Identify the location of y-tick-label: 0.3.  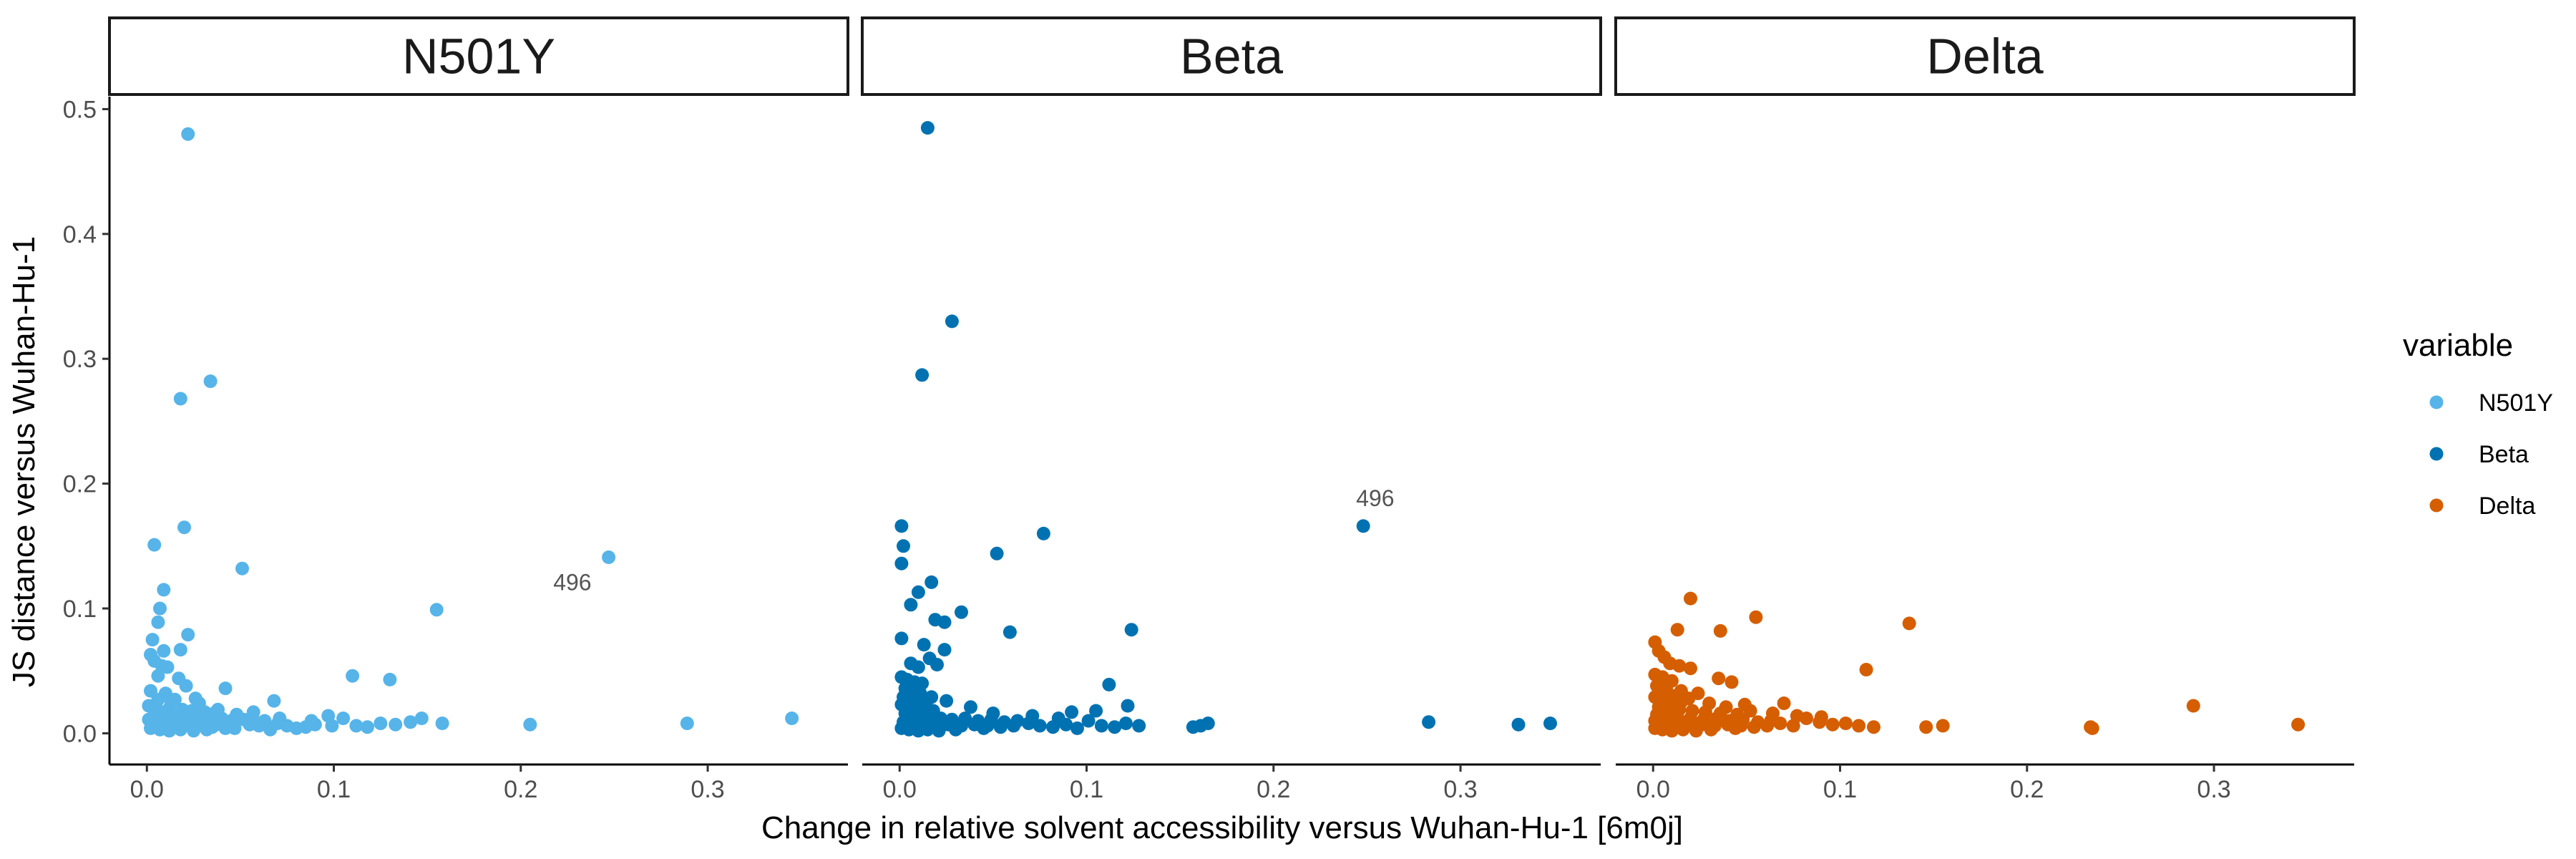
(80, 359).